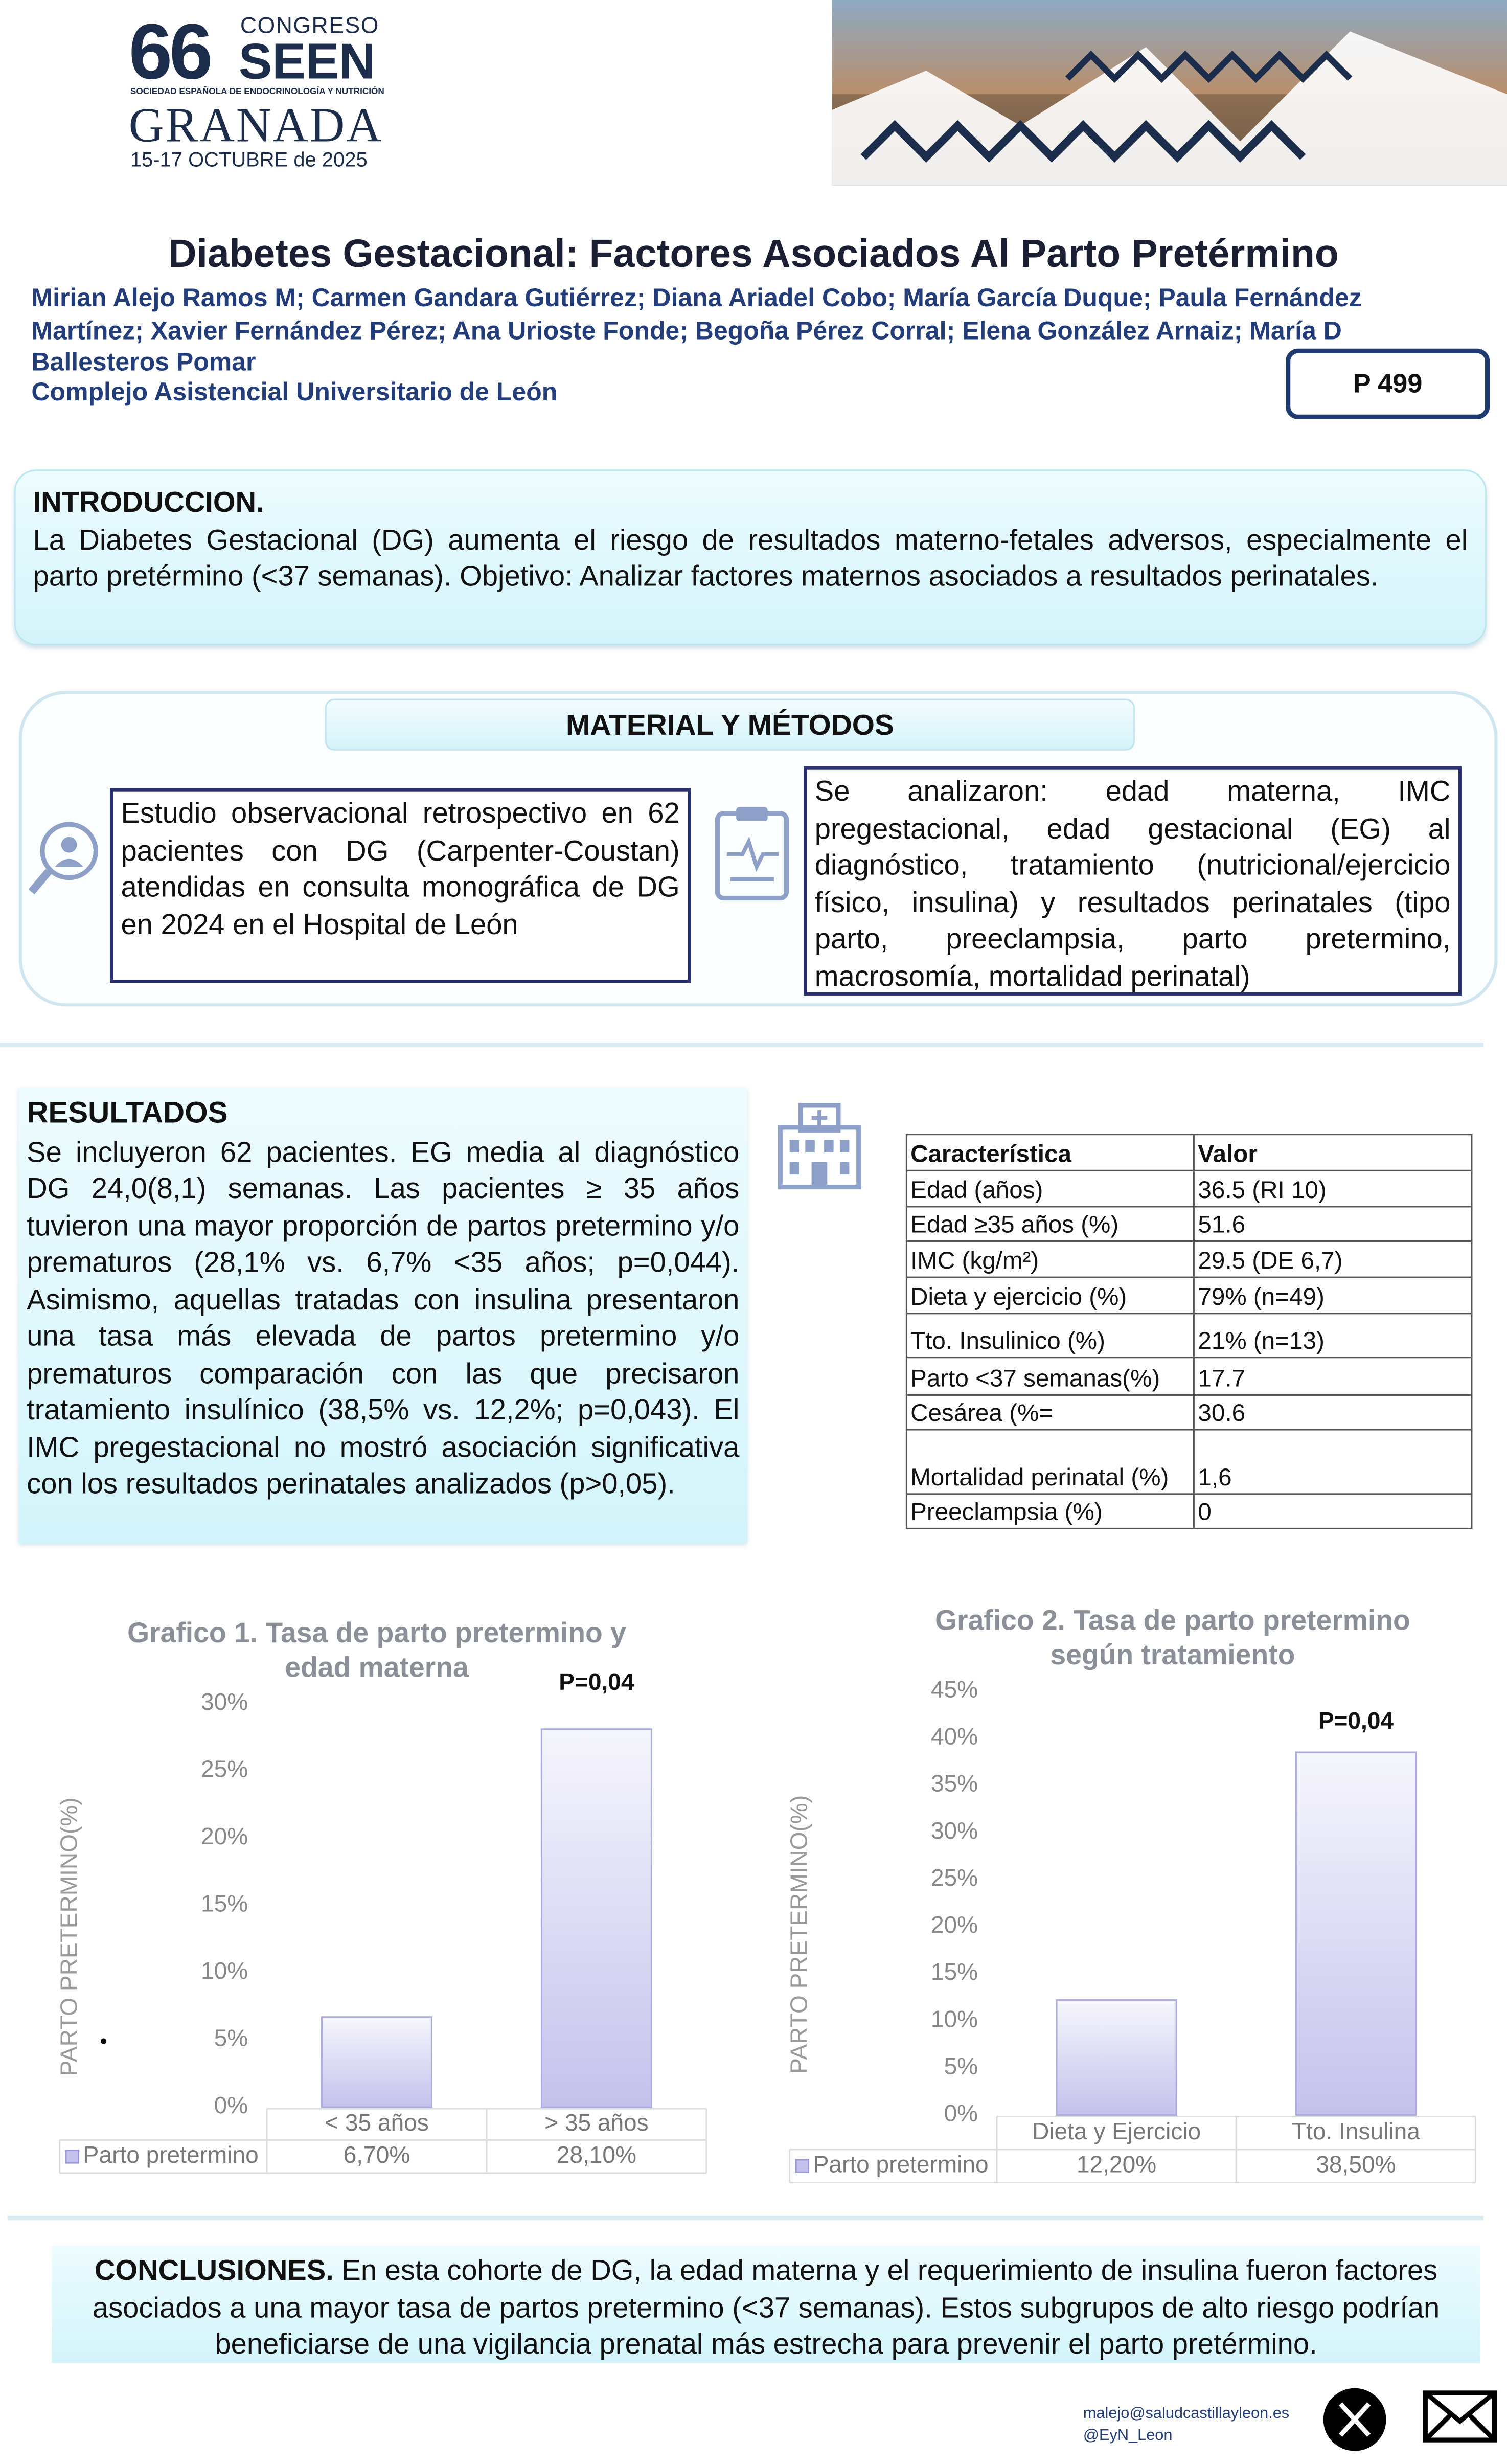  I want to click on data-table-value: 12,20%, so click(1116, 2164).